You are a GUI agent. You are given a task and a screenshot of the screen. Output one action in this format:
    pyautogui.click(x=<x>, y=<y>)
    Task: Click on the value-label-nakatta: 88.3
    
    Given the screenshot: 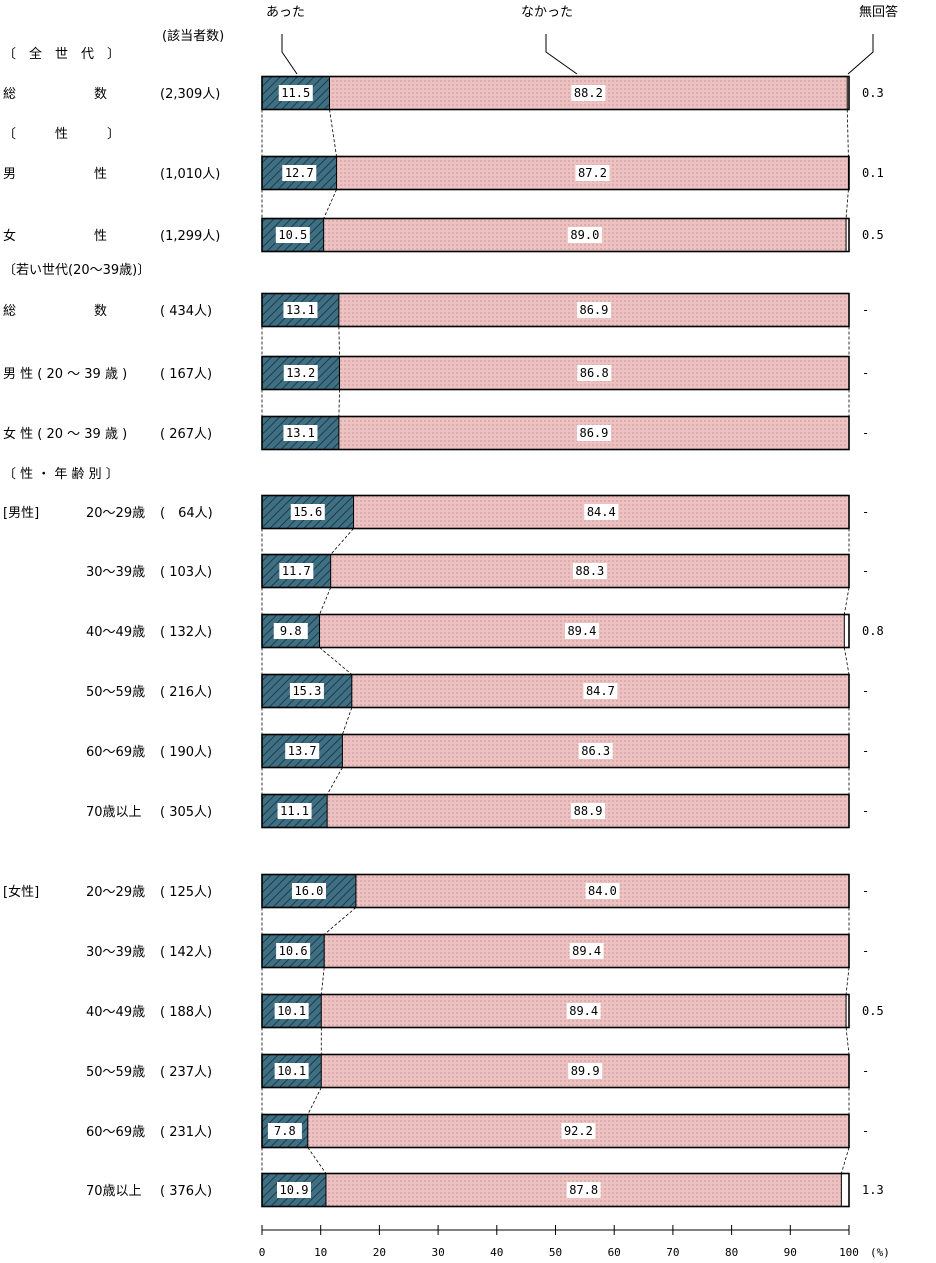 What is the action you would take?
    pyautogui.click(x=589, y=571)
    